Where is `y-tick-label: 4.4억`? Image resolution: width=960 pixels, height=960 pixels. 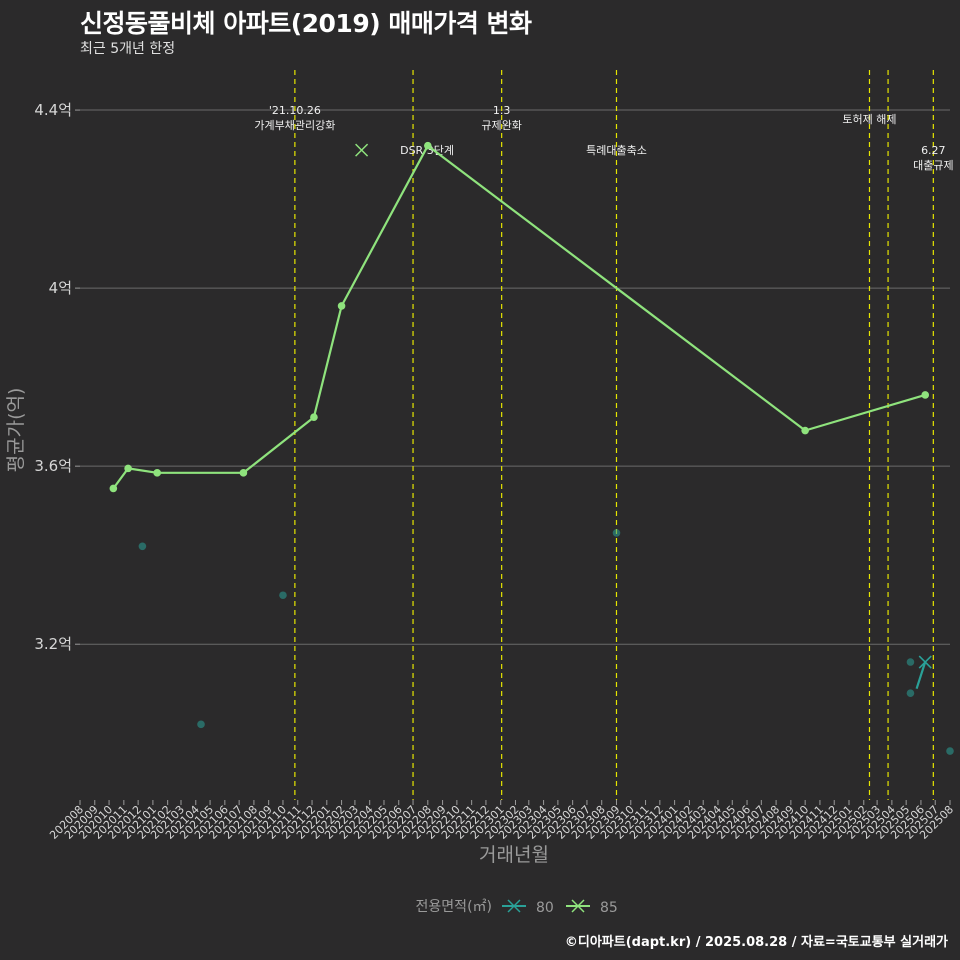
y-tick-label: 4.4억 is located at coordinates (53, 110).